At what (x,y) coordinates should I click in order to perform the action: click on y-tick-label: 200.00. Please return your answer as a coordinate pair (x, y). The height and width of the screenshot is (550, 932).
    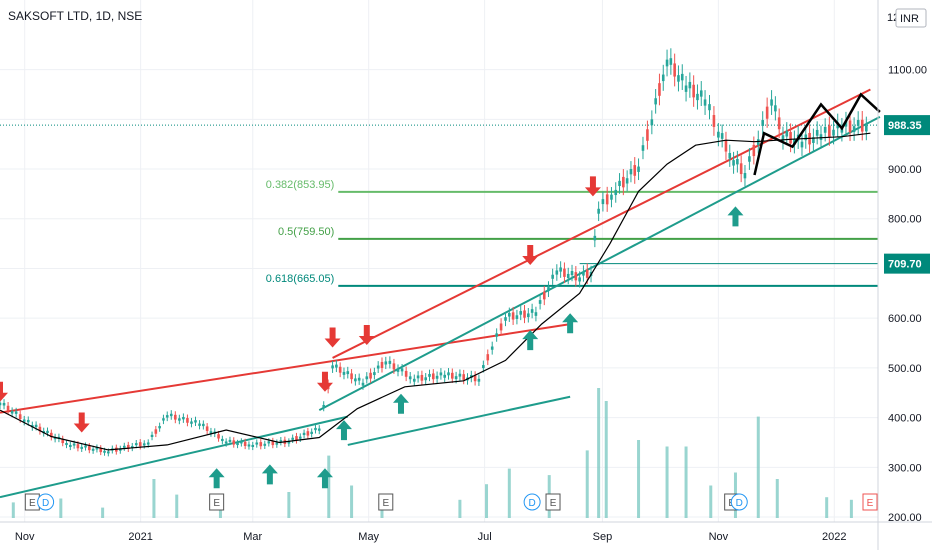
    Looking at the image, I should click on (905, 518).